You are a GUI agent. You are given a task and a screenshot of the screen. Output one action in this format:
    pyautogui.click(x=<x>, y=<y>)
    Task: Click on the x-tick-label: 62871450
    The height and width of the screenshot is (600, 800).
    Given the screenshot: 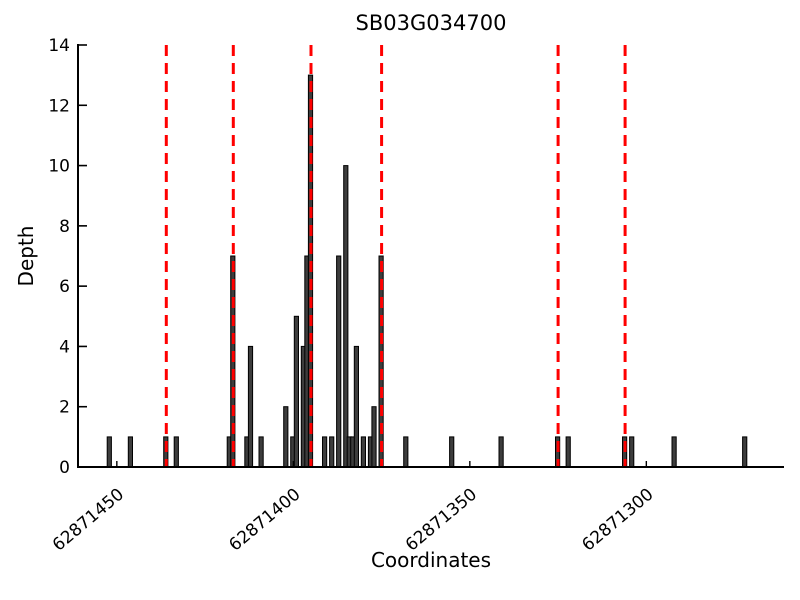 What is the action you would take?
    pyautogui.click(x=88, y=520)
    